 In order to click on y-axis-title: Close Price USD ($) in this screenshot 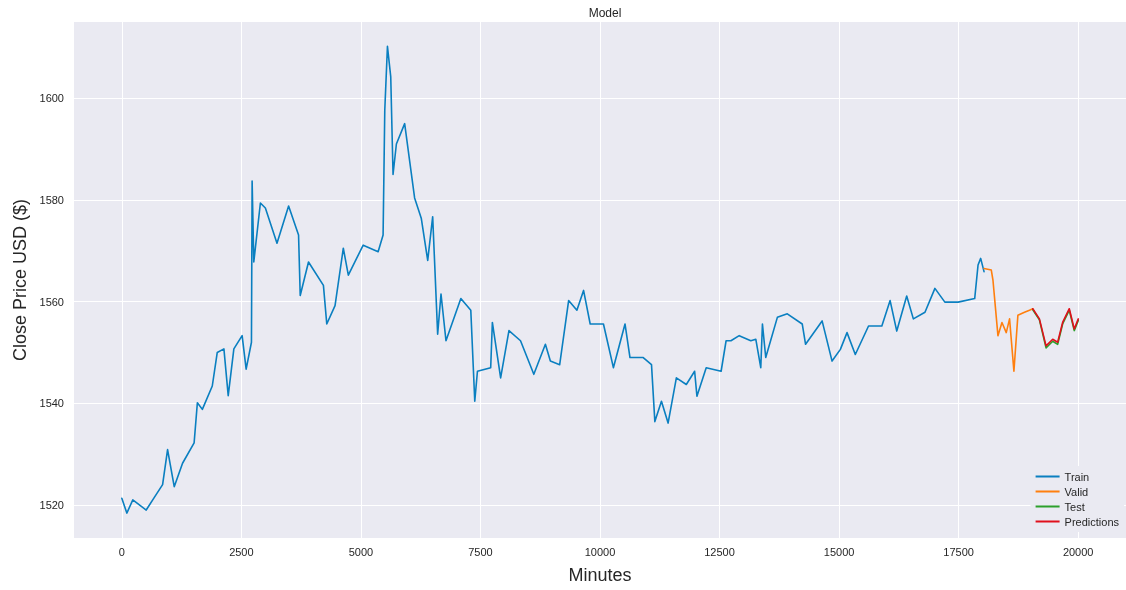, I will do `click(19, 280)`.